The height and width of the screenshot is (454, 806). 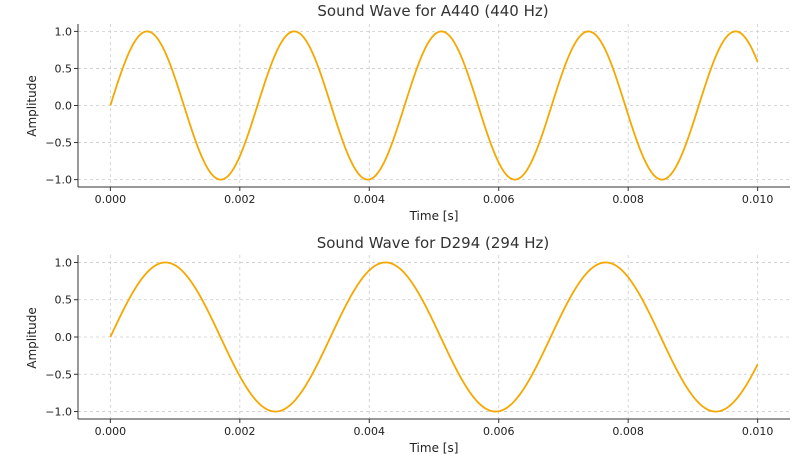 I want to click on d294-x-tick-label: 0.008, so click(x=628, y=431).